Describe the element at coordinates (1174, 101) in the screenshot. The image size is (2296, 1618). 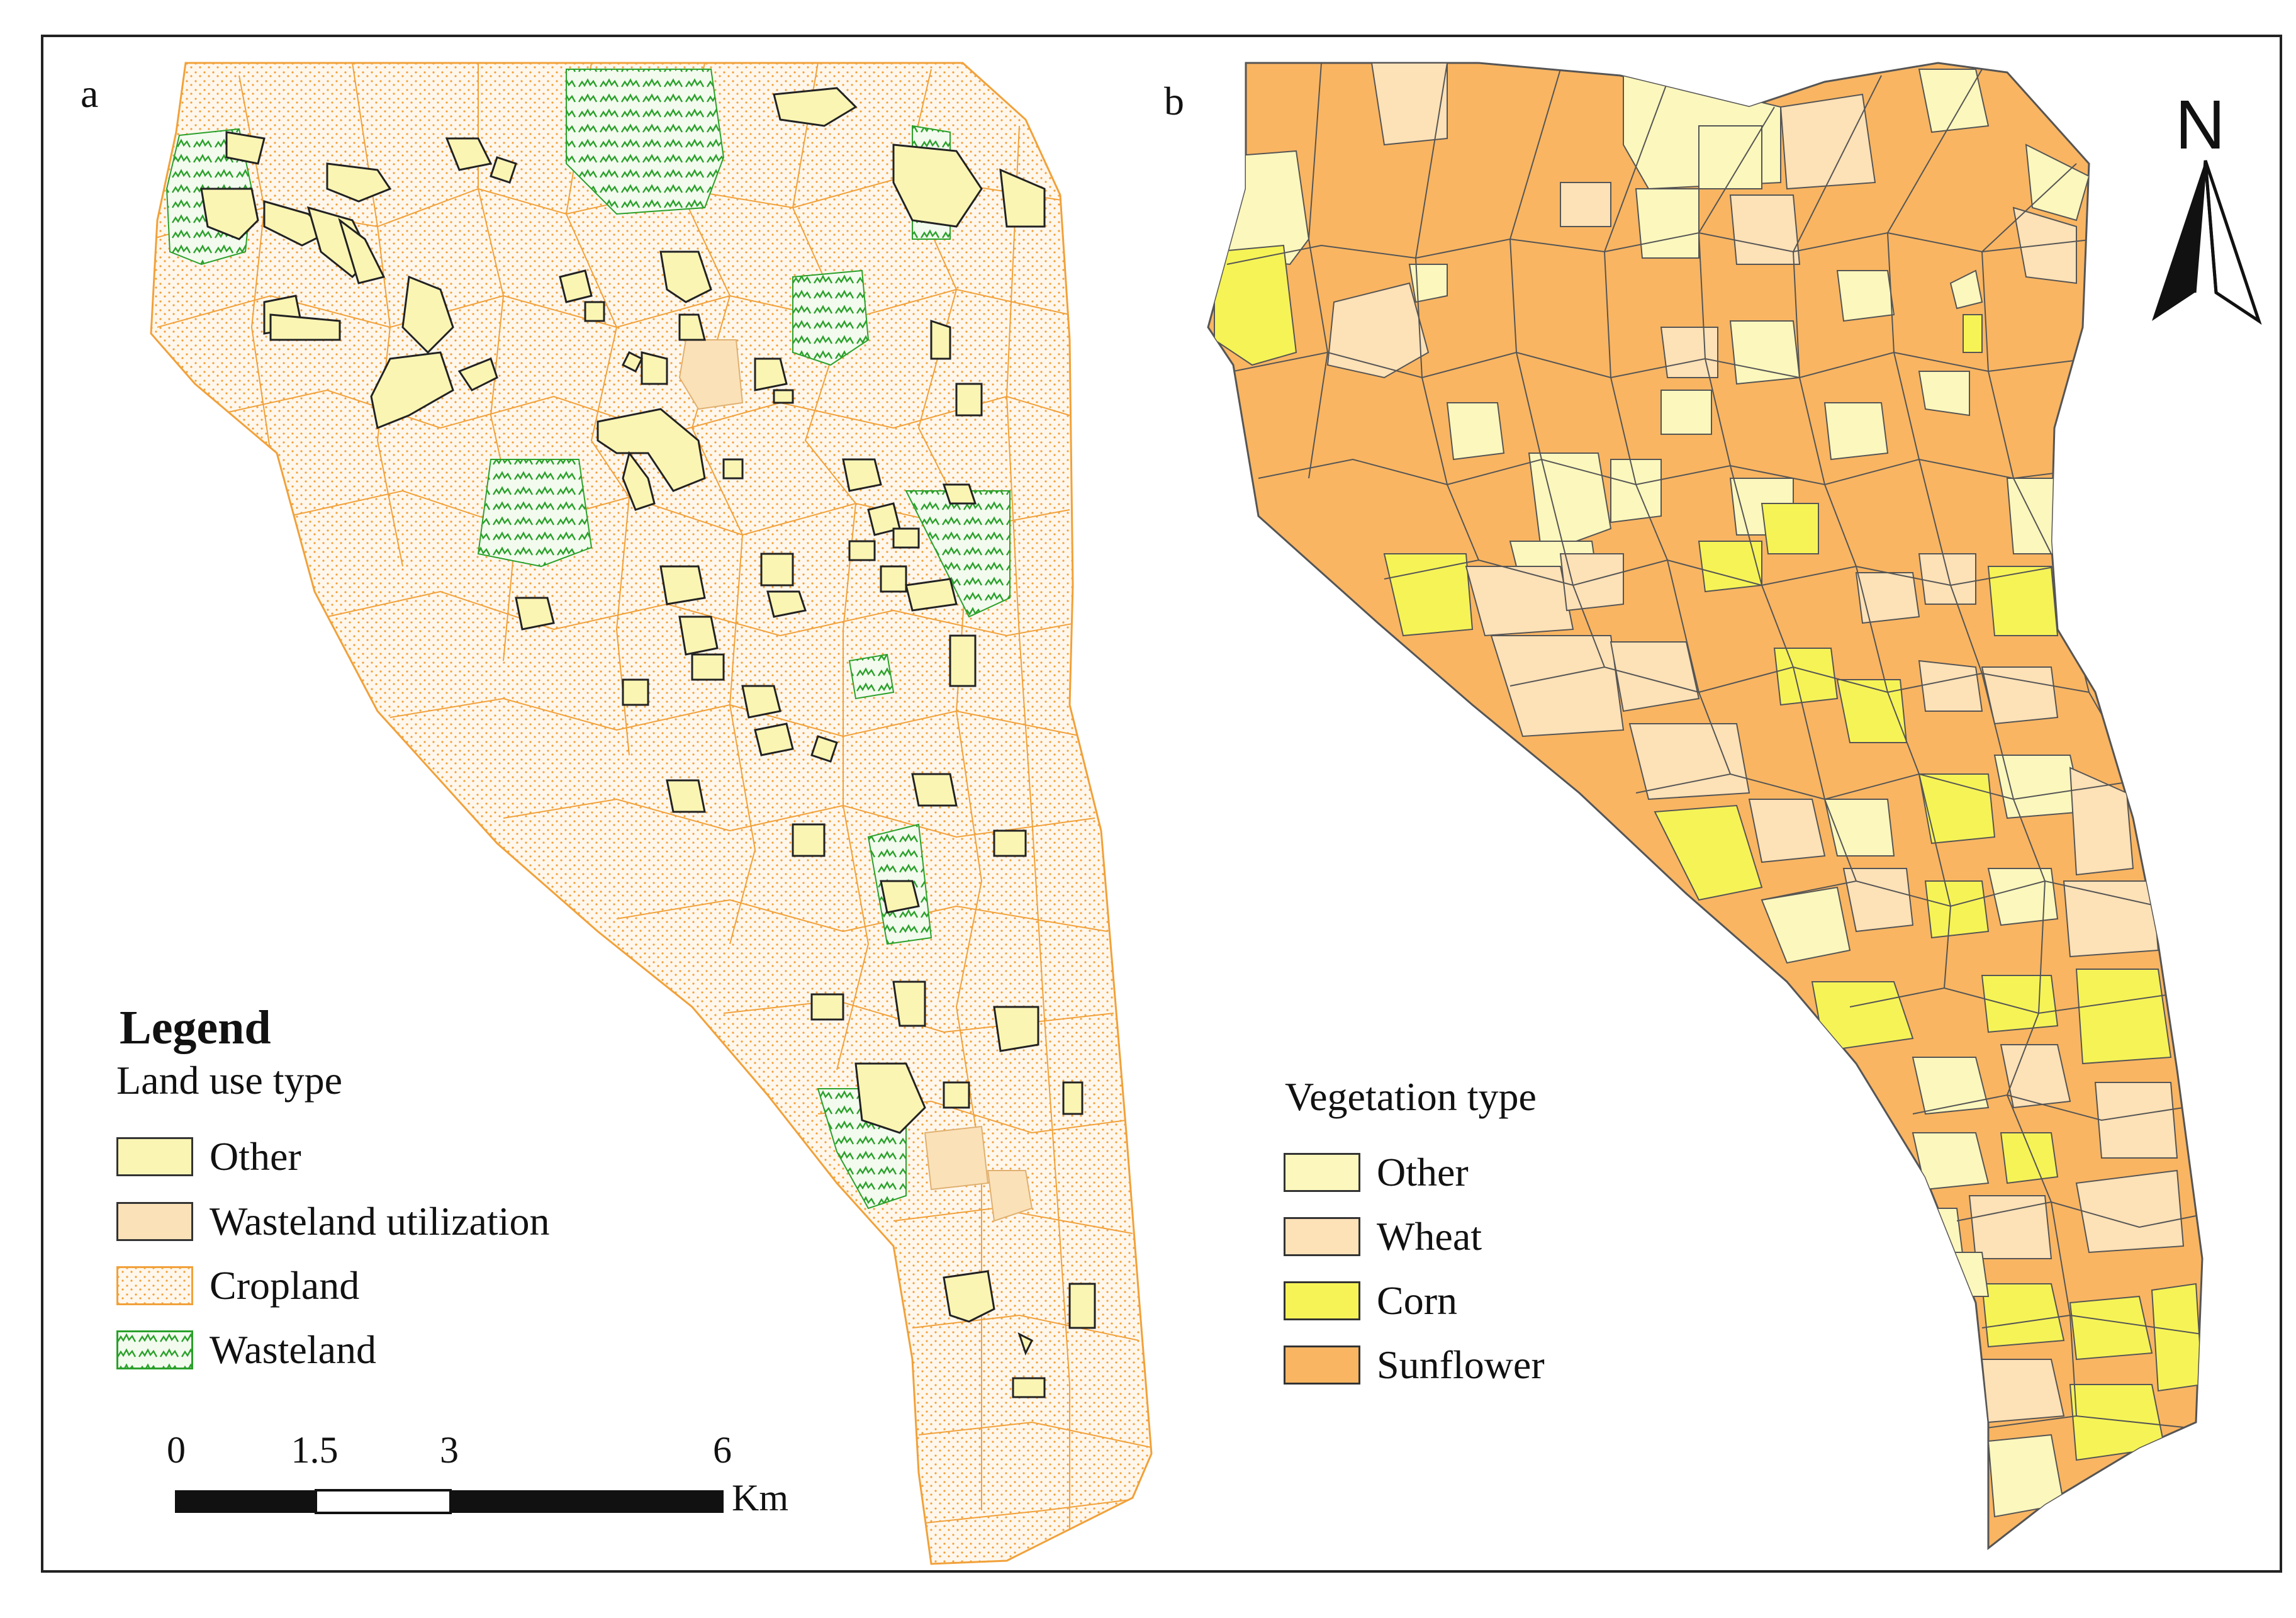
I see `panel-b-label: b` at that location.